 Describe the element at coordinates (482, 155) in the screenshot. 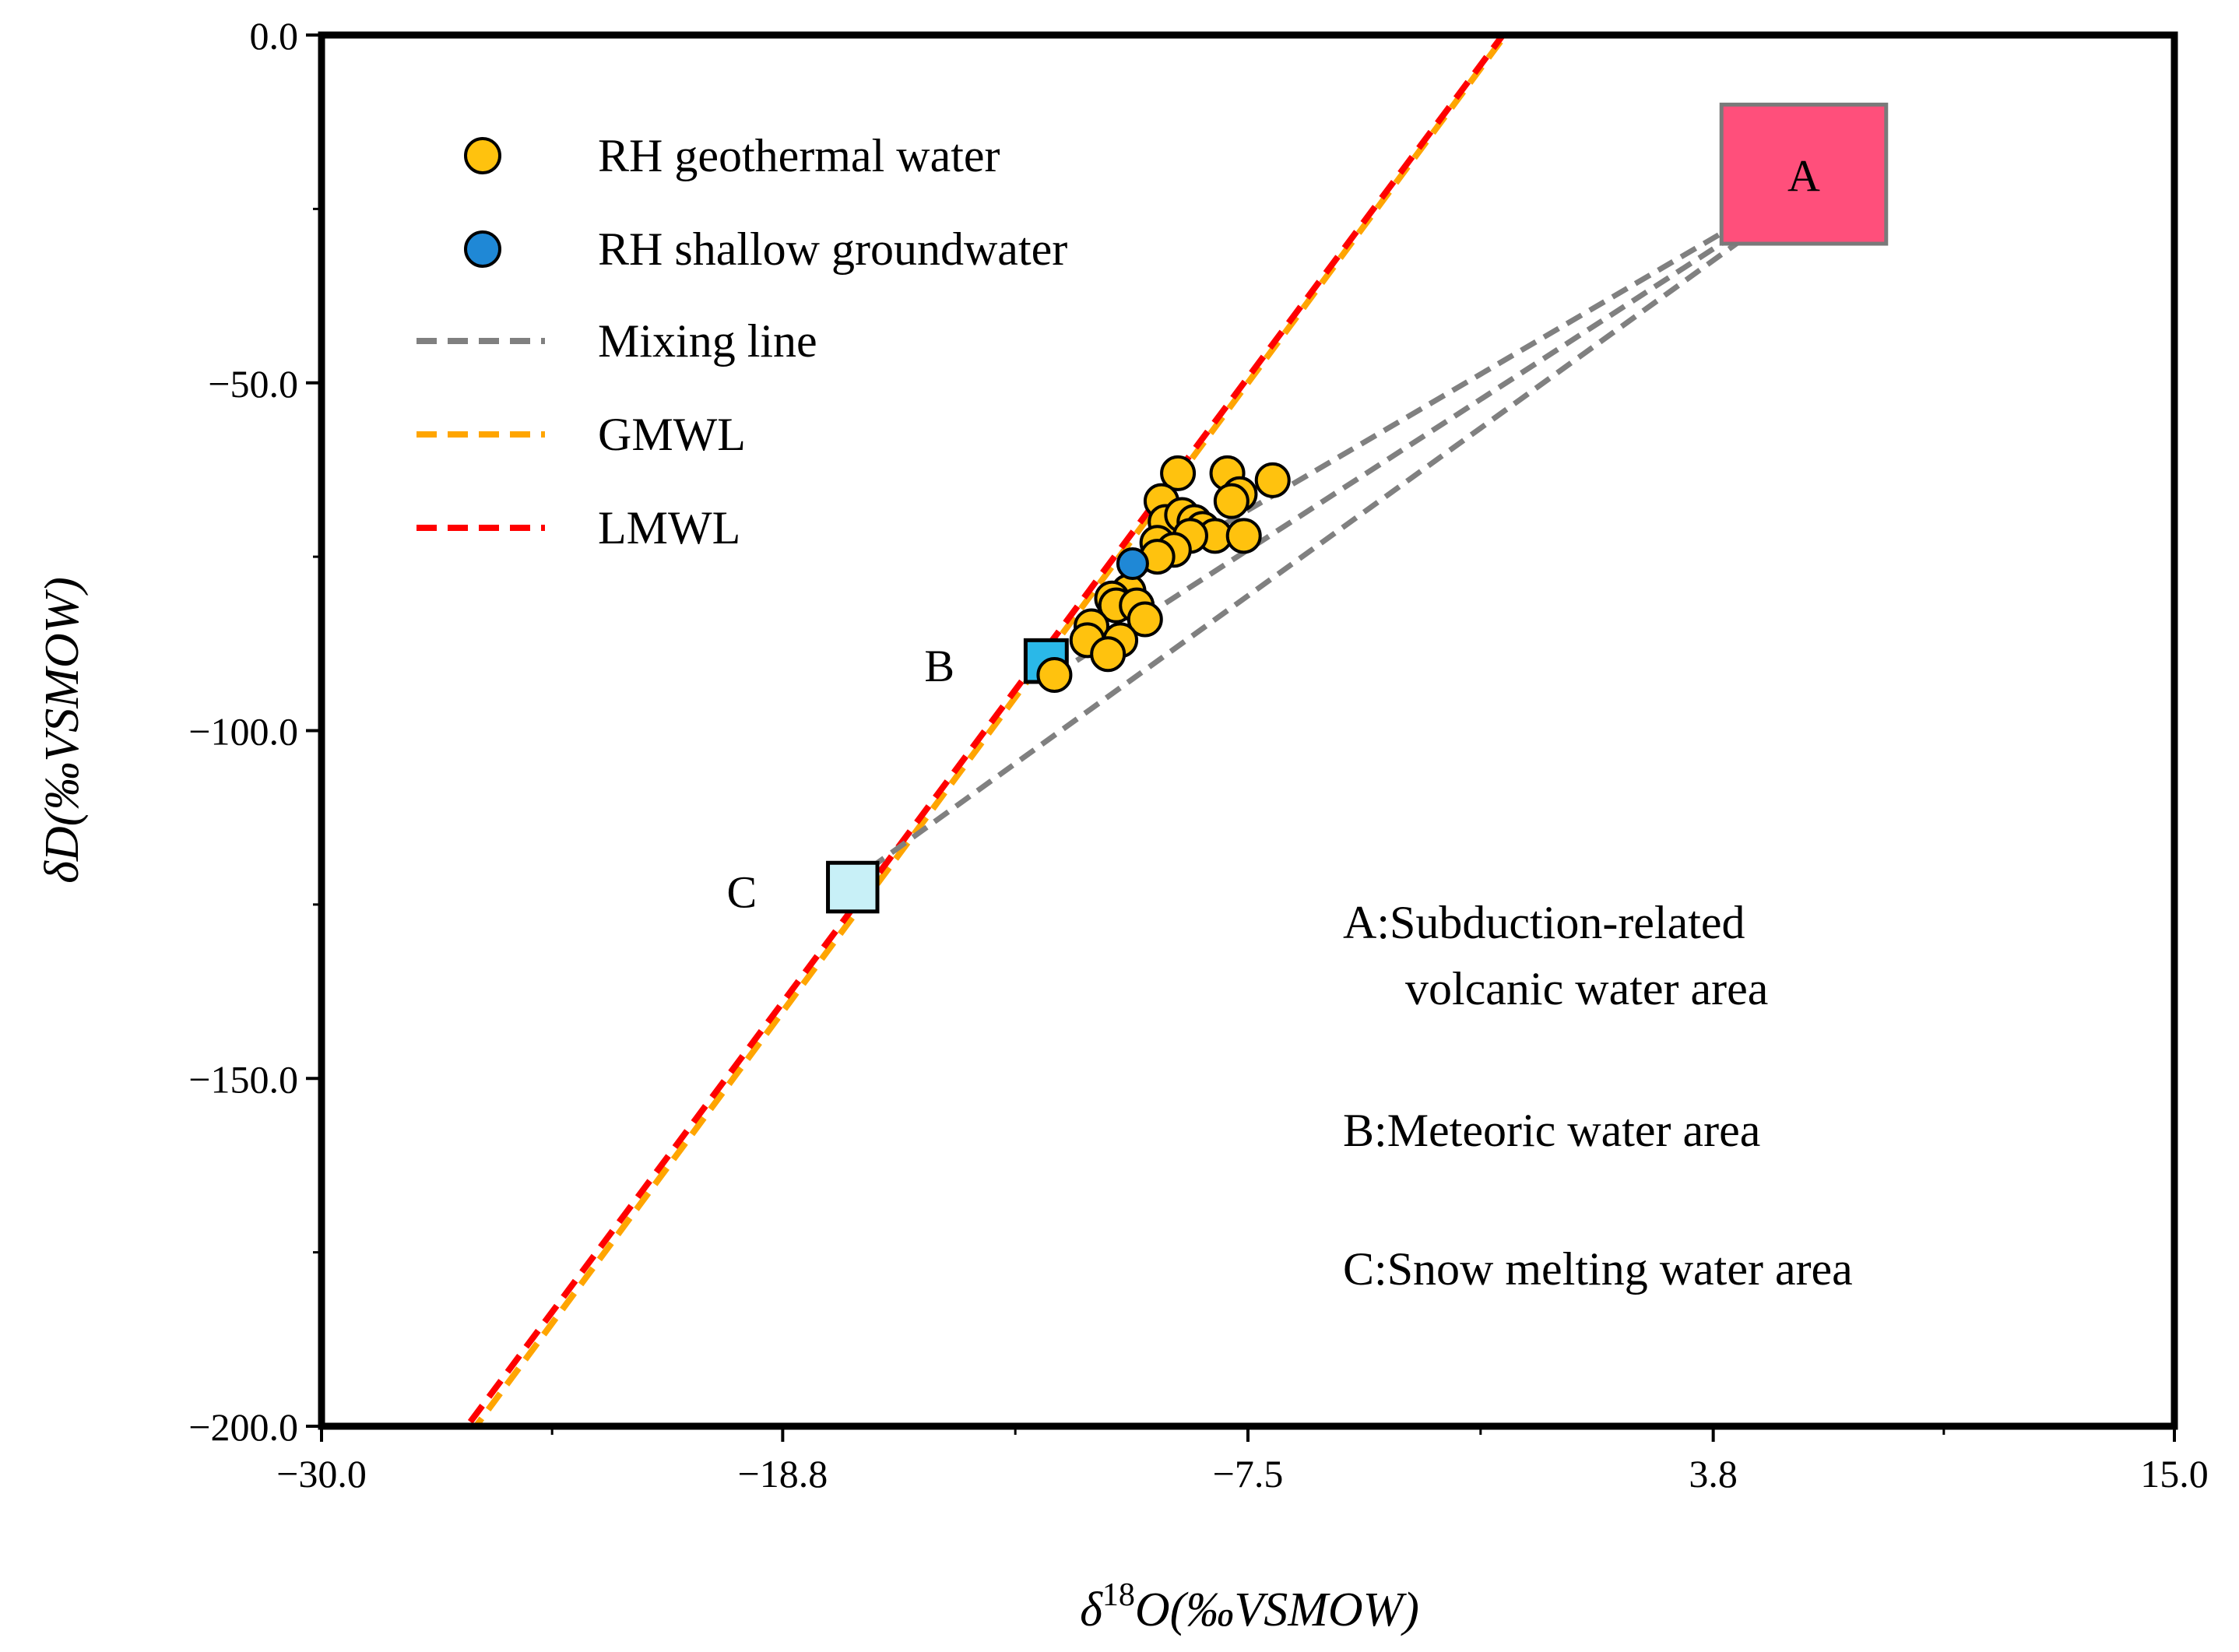

I see `legend-marker-geothermal` at that location.